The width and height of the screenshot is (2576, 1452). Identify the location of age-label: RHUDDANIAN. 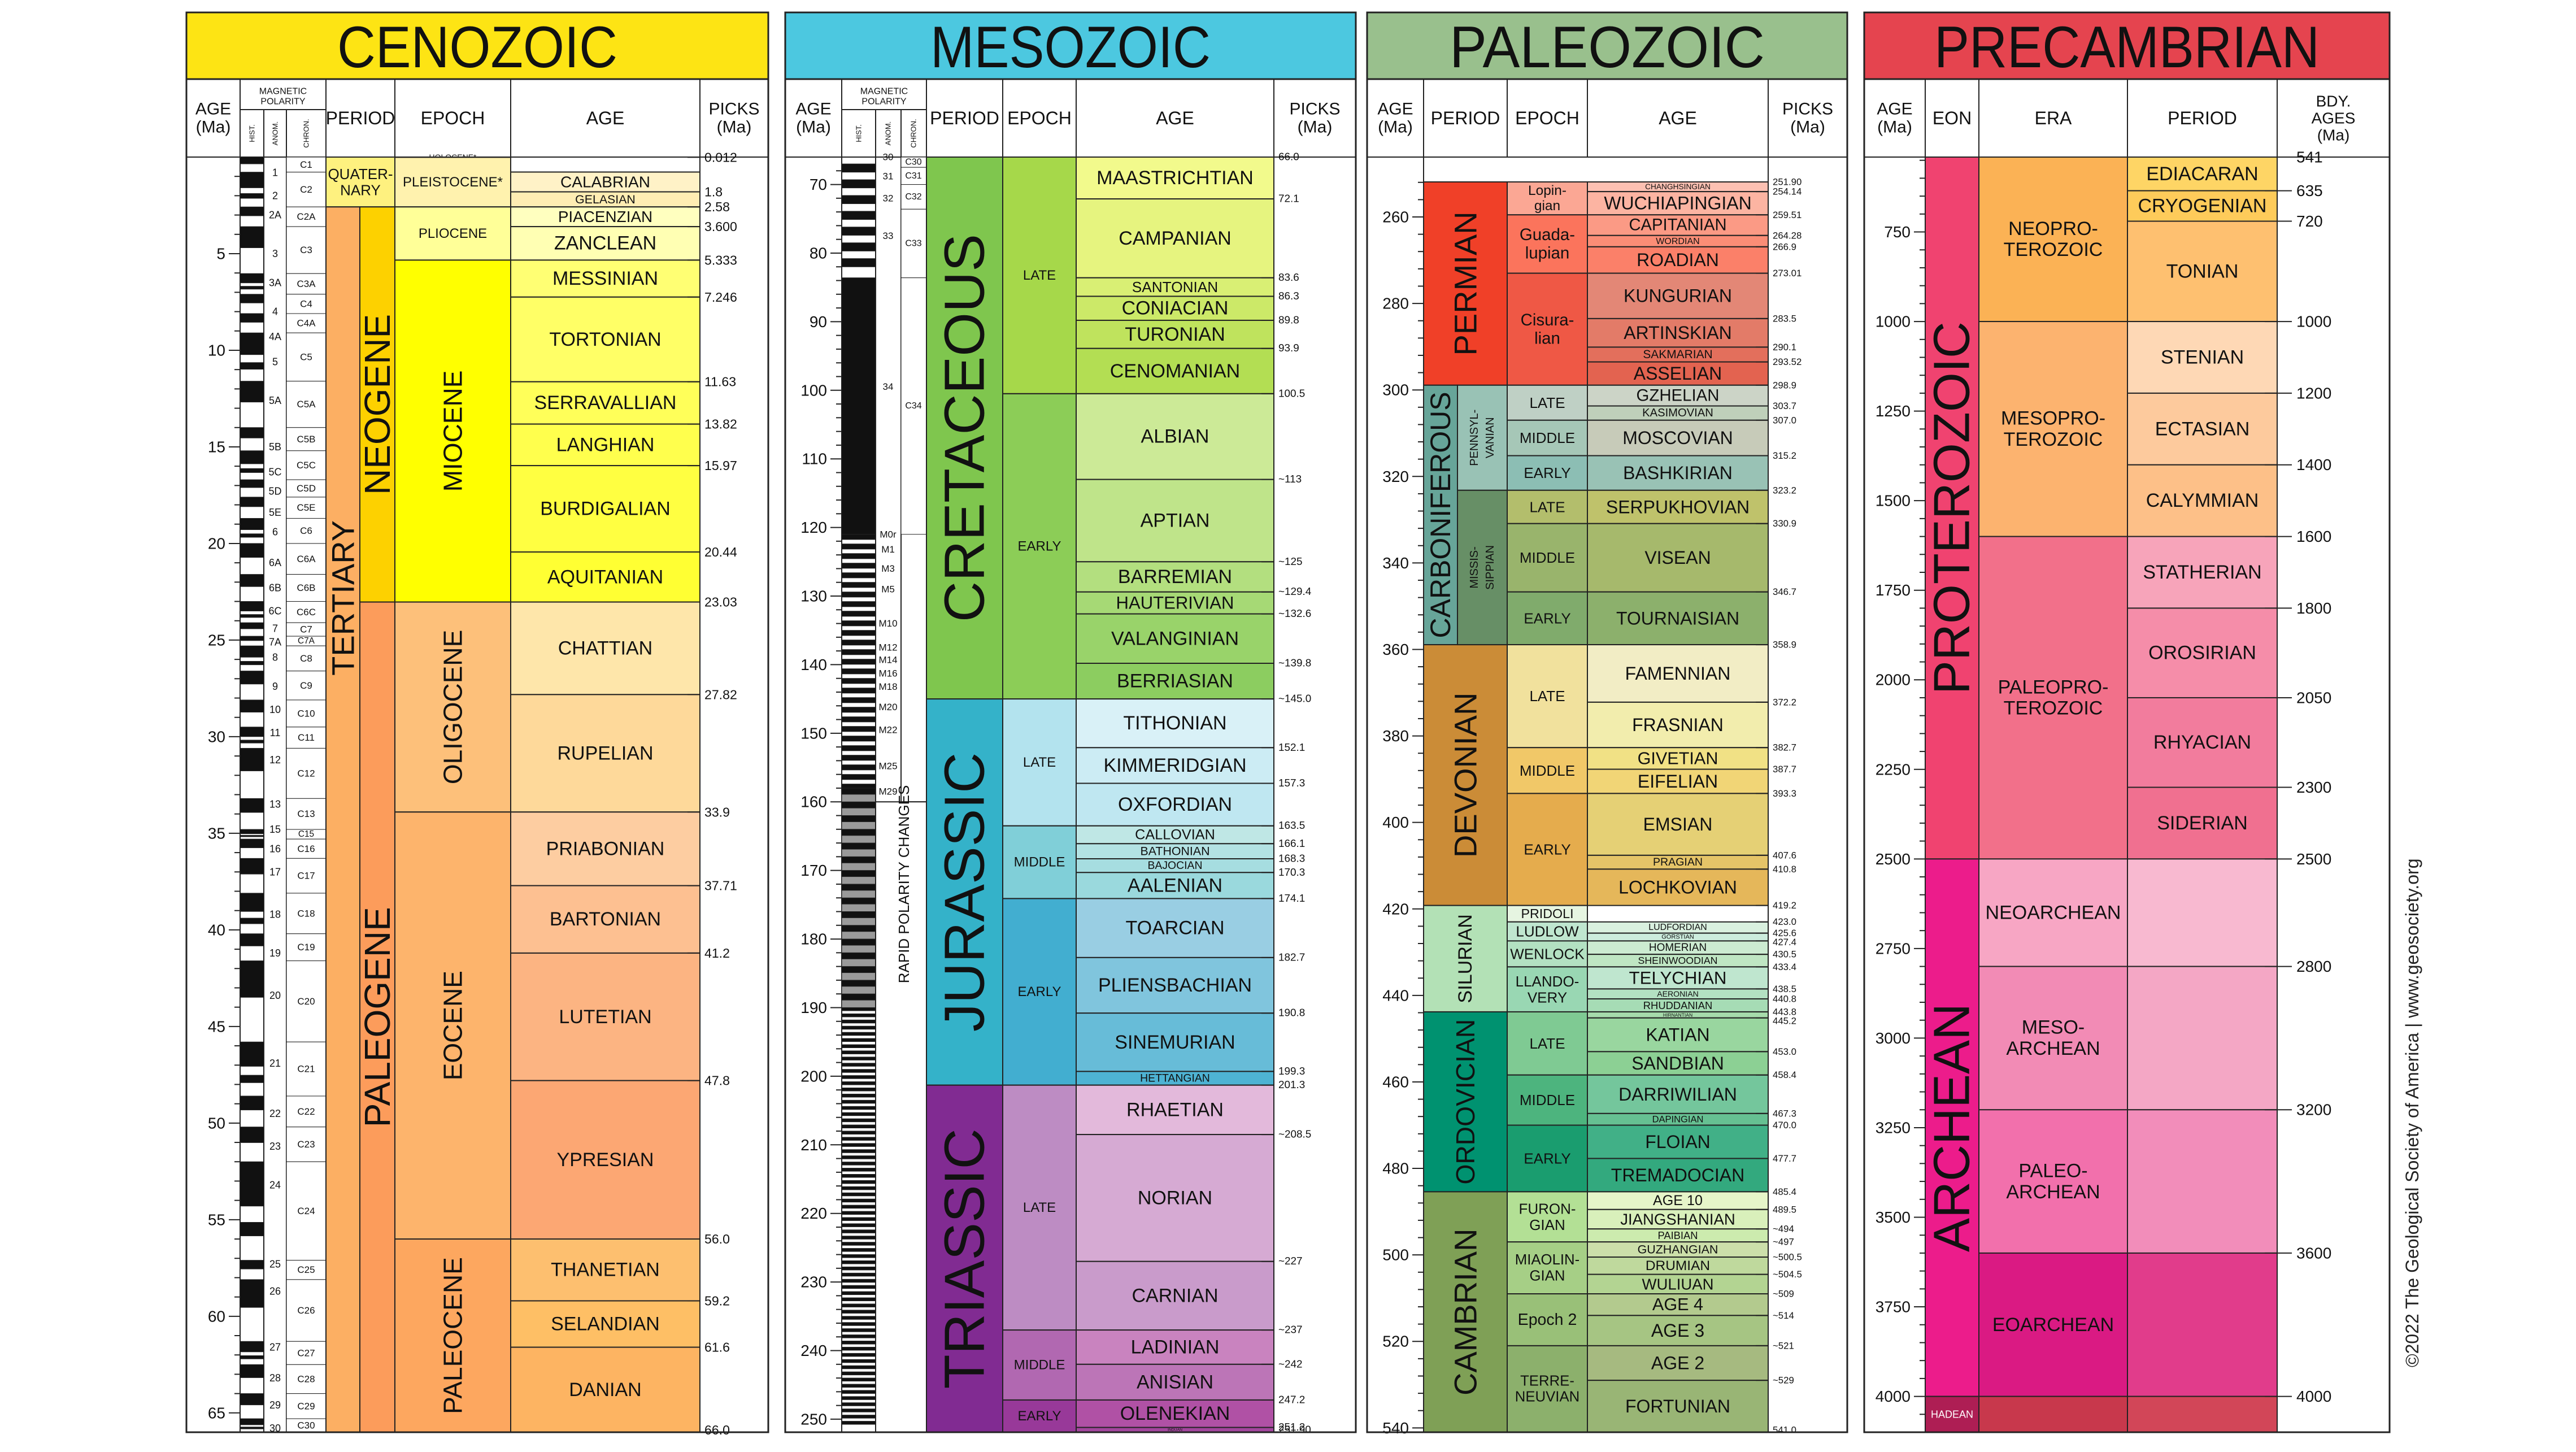
(1677, 1005).